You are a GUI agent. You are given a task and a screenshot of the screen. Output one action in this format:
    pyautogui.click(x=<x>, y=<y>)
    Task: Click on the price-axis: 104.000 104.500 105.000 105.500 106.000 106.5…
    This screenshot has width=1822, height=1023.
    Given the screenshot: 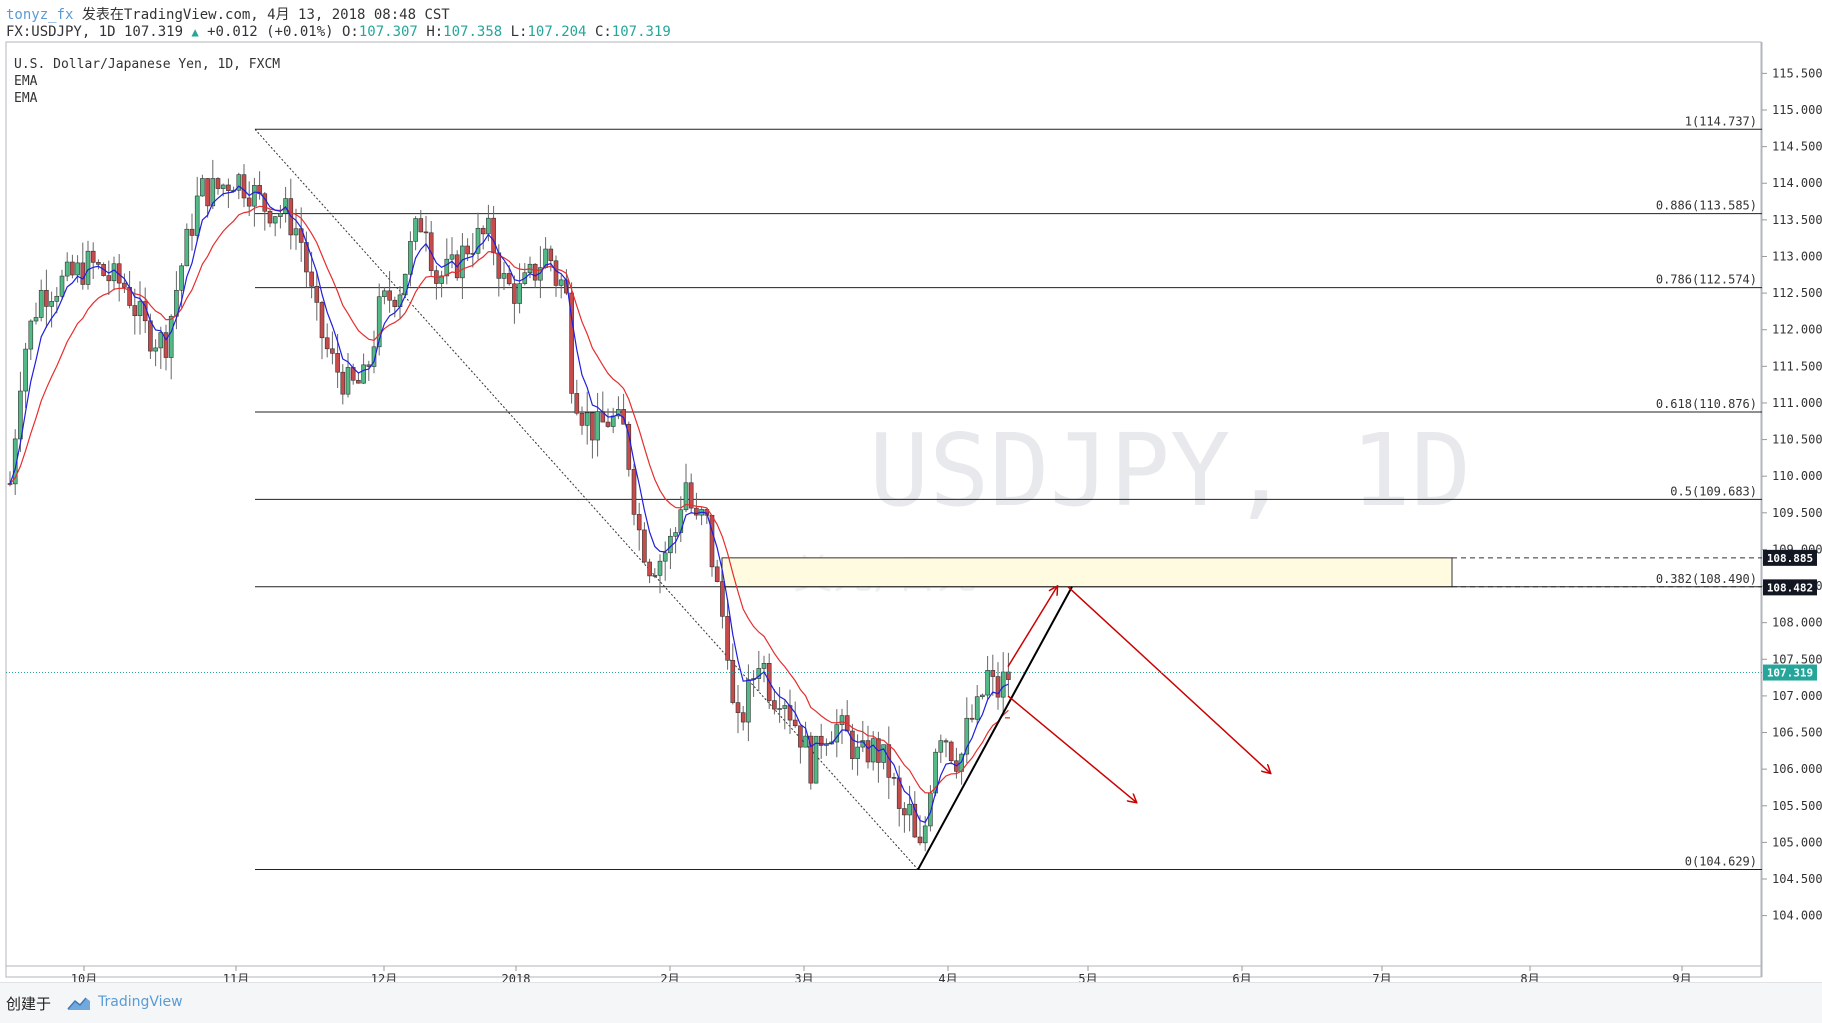 What is the action you would take?
    pyautogui.click(x=1792, y=494)
    